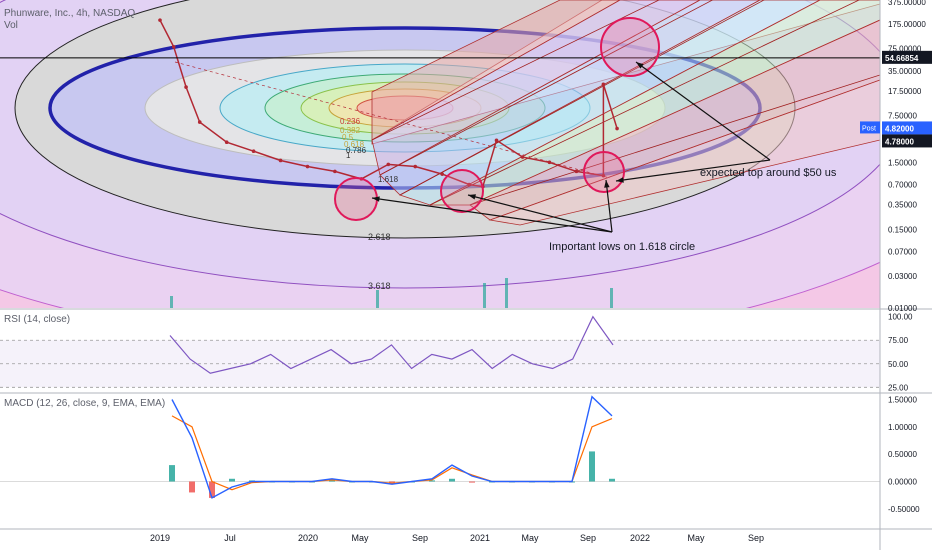 The image size is (932, 555). I want to click on post-label: Post, so click(869, 128).